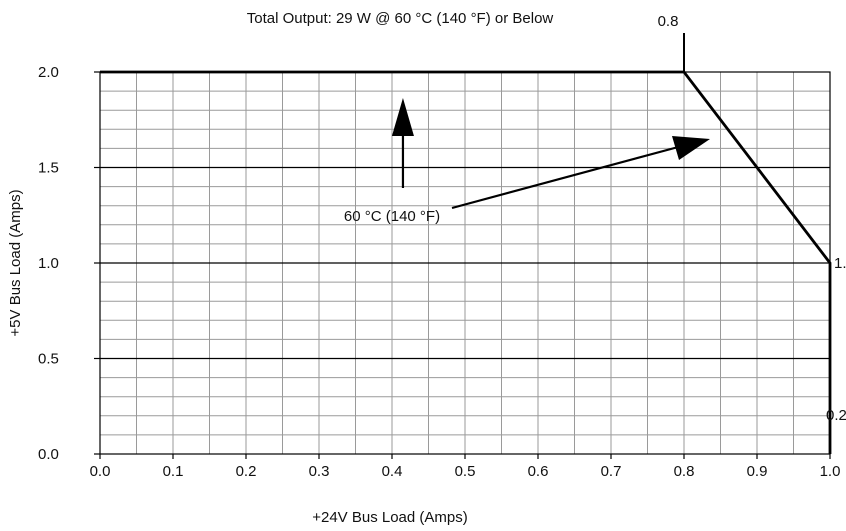 The image size is (846, 531). Describe the element at coordinates (840, 263) in the screenshot. I see `right-value-upper-label: 1.0` at that location.